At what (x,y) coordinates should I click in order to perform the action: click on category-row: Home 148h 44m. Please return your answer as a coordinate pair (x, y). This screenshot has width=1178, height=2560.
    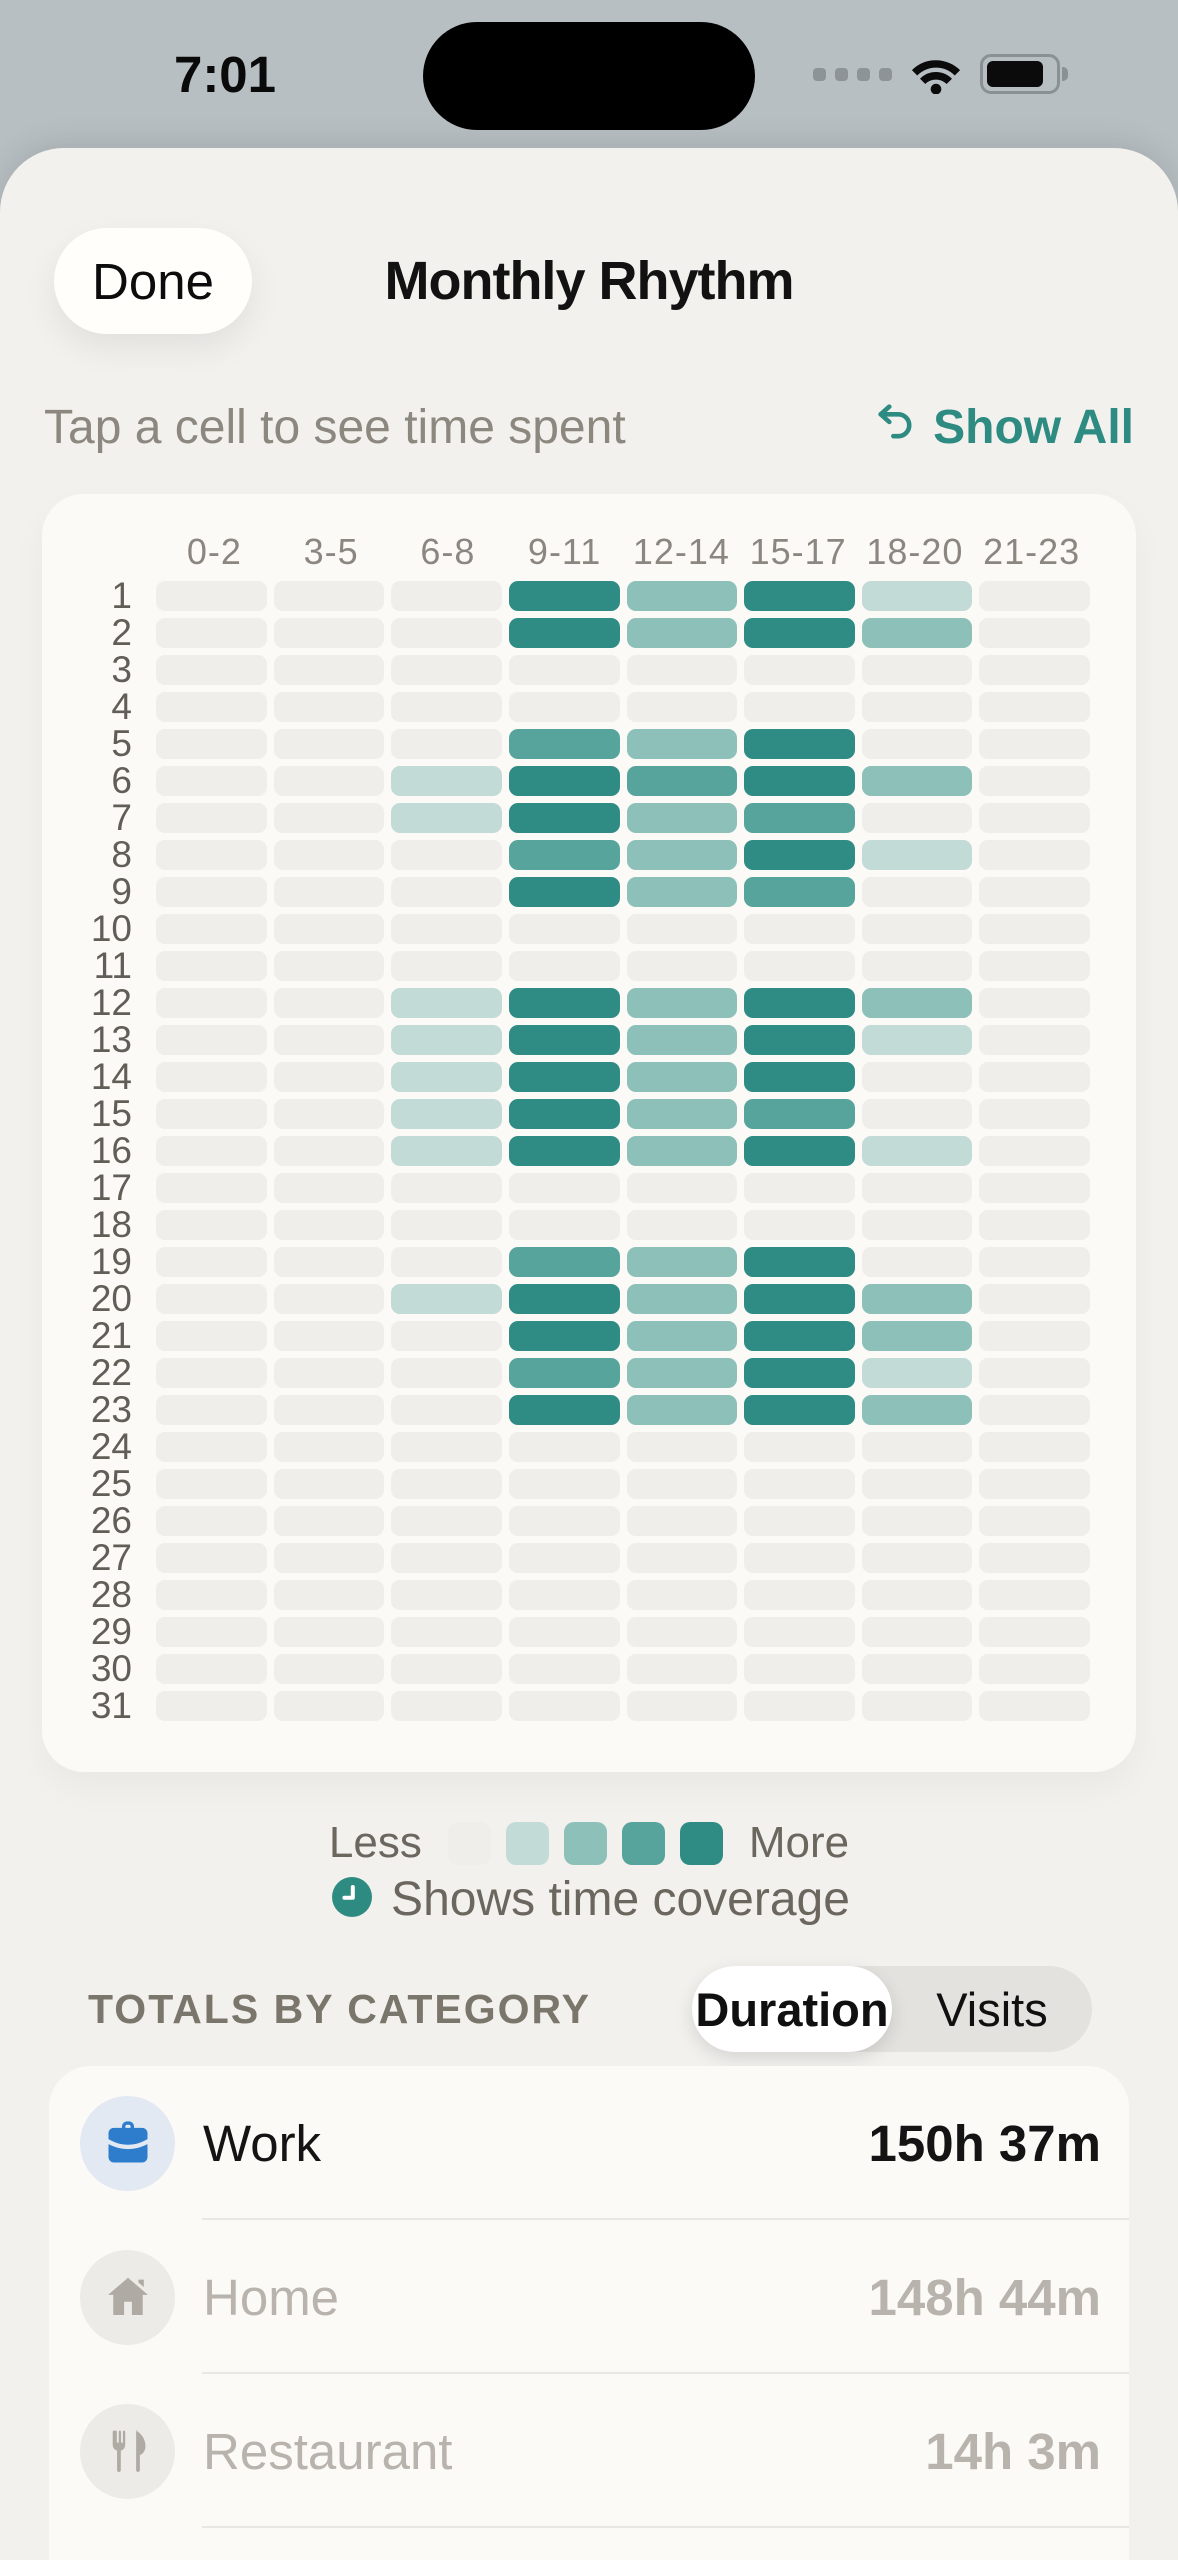
    Looking at the image, I should click on (589, 2297).